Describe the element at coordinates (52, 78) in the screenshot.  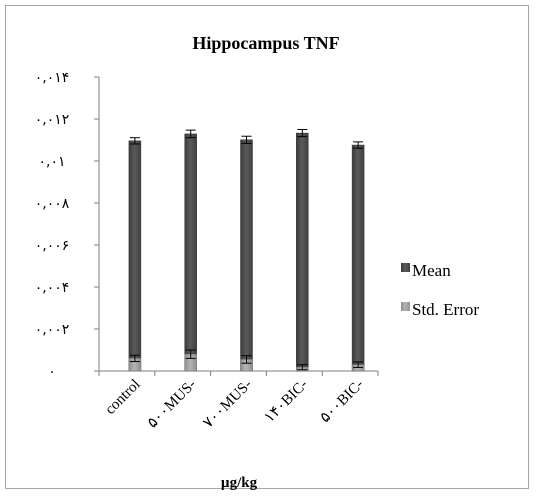
I see `y-tick-label: ۰,۰۱۴` at that location.